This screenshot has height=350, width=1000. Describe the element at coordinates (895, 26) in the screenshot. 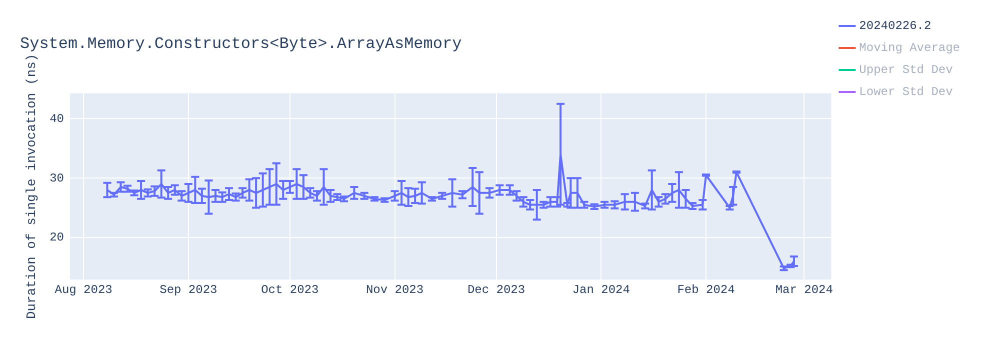

I see `legend-label: 20240226.2` at that location.